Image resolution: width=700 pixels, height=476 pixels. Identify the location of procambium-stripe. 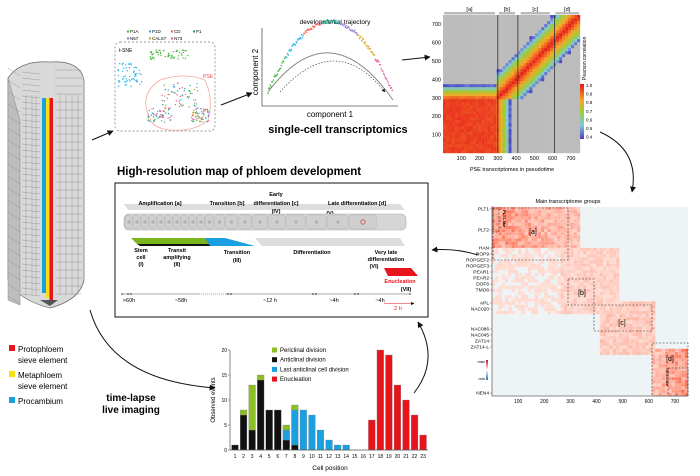
(44, 195).